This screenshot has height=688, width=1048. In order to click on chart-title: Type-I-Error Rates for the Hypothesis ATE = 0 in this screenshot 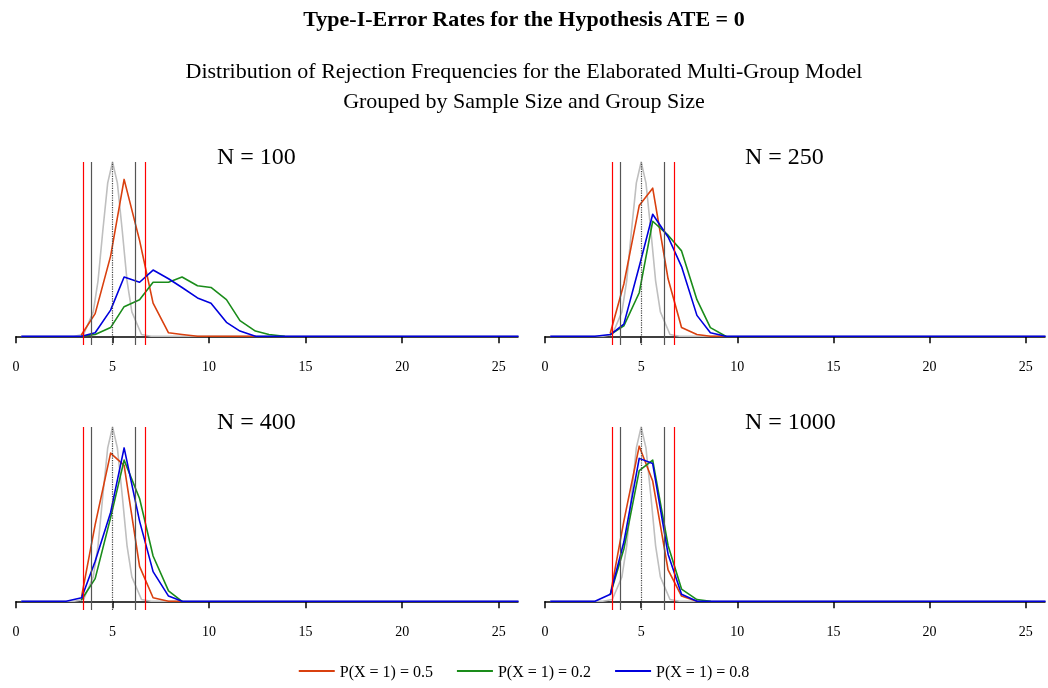, I will do `click(524, 19)`.